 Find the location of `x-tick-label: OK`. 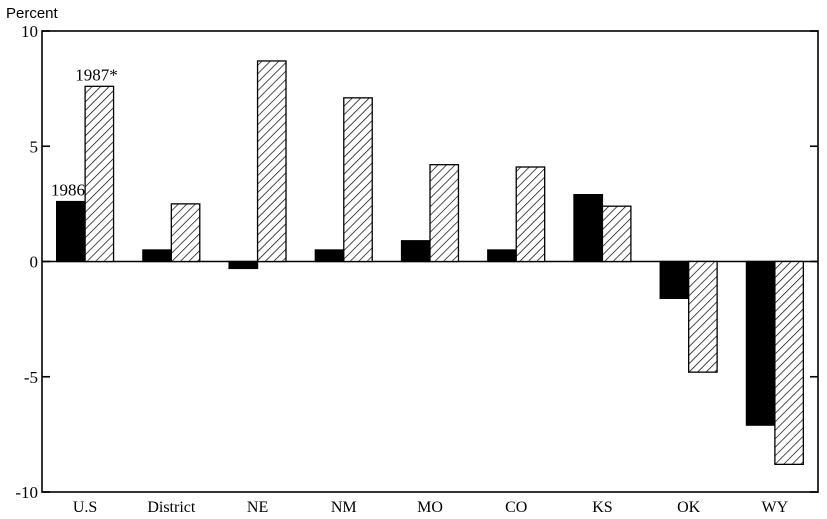

x-tick-label: OK is located at coordinates (689, 507).